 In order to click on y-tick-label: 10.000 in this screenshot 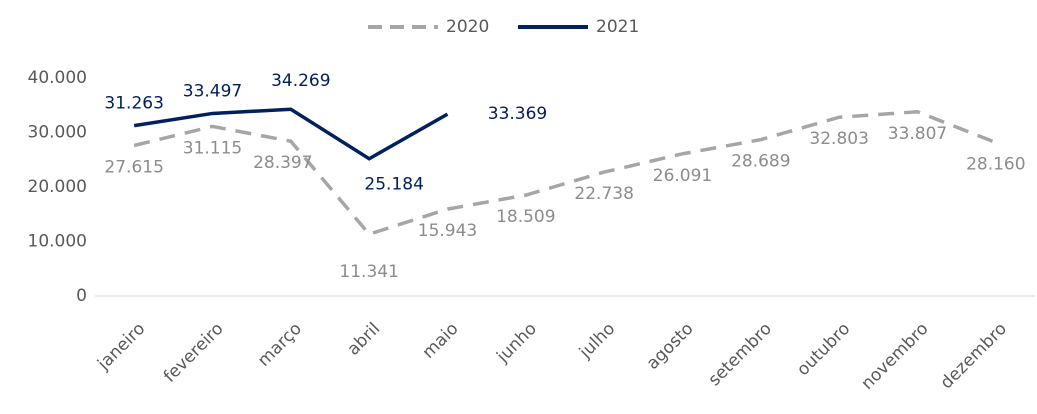, I will do `click(57, 242)`.